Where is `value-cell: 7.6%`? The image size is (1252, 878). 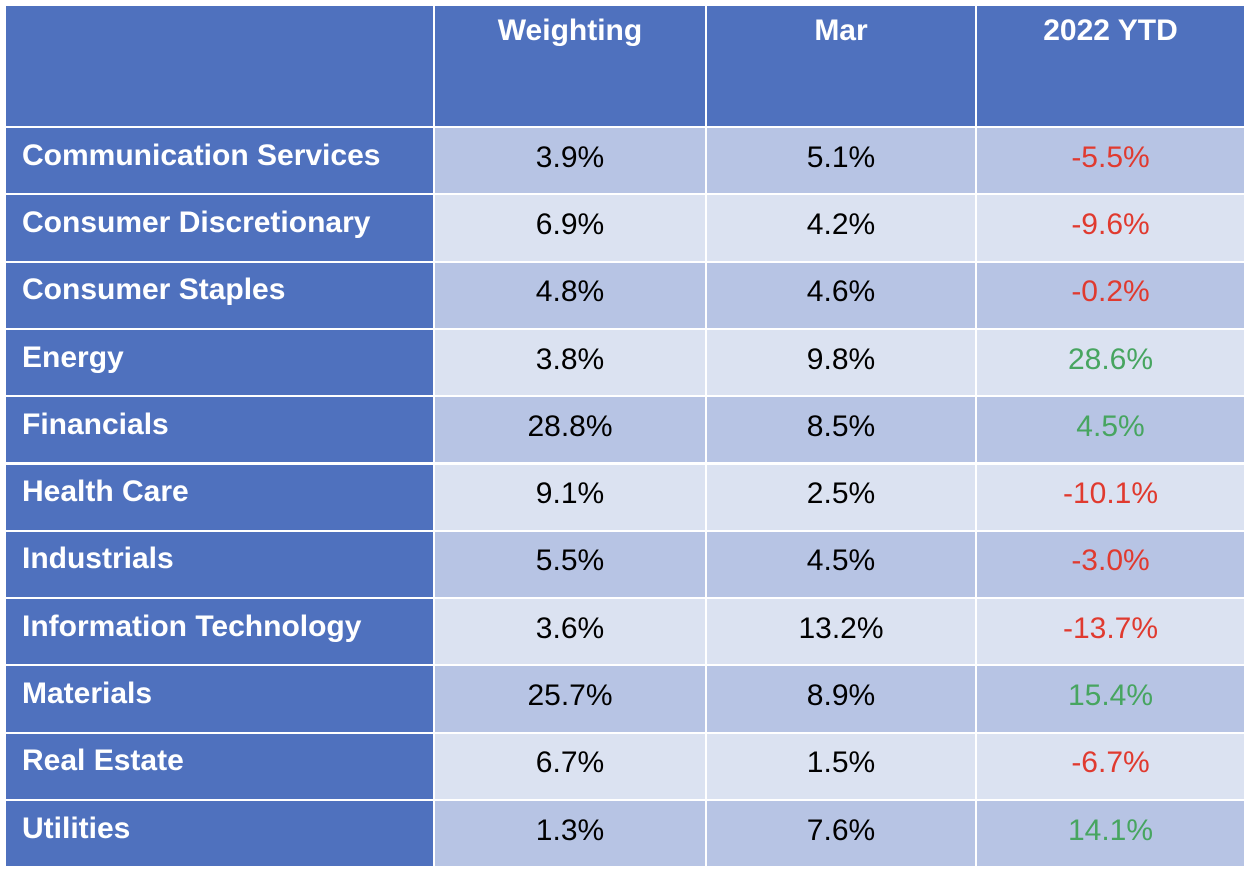 value-cell: 7.6% is located at coordinates (842, 835).